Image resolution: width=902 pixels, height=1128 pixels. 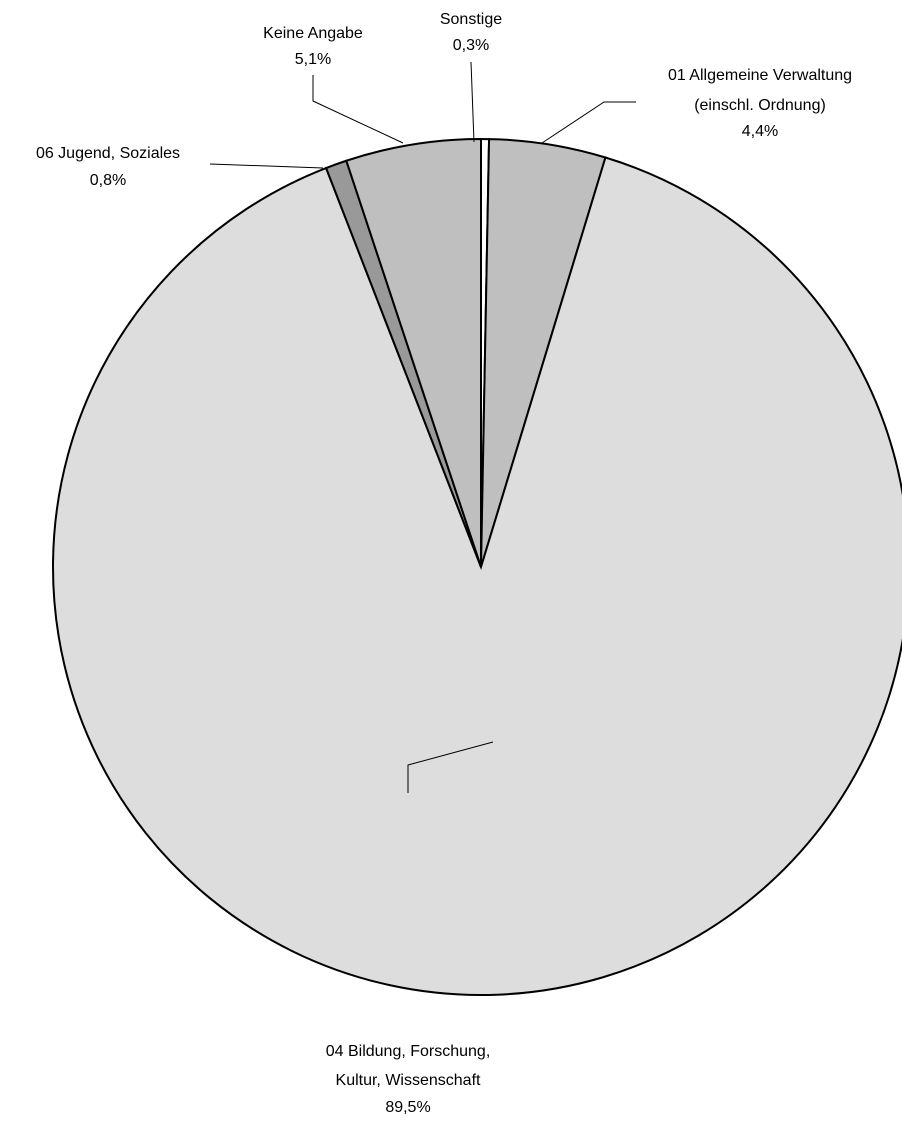 I want to click on leader-line-bildung, so click(x=450, y=767).